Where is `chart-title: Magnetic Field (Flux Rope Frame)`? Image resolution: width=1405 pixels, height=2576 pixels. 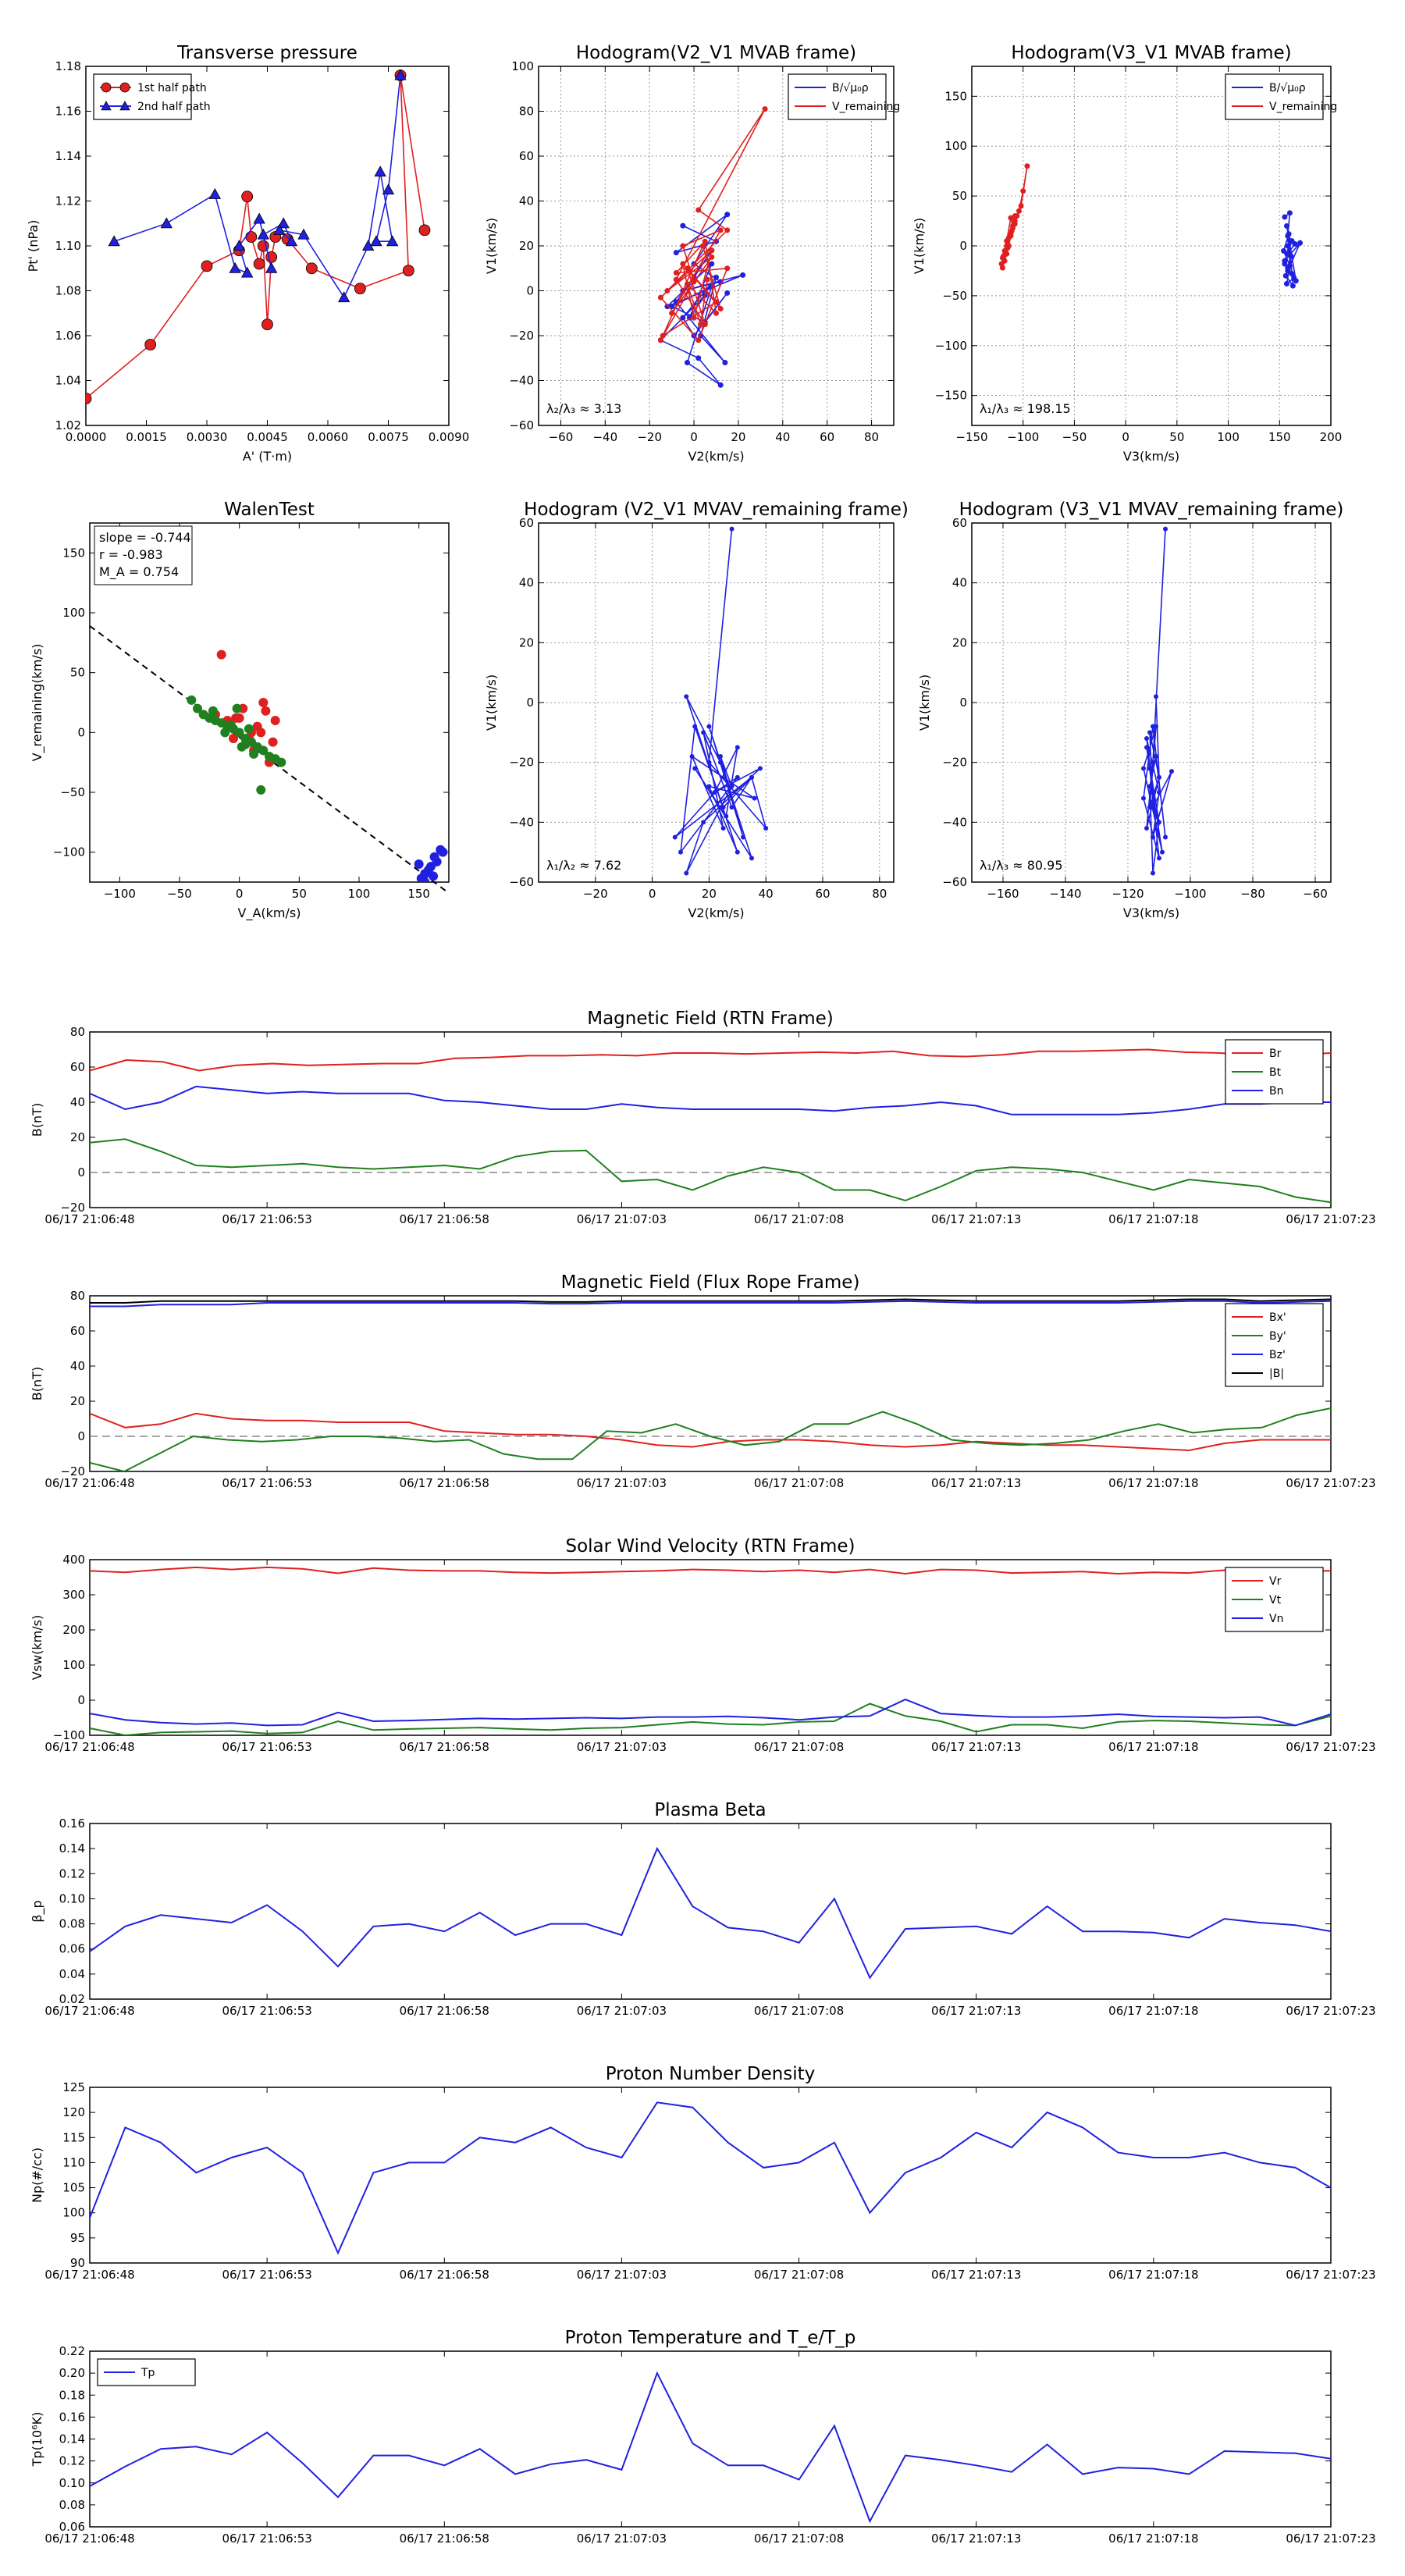
chart-title: Magnetic Field (Flux Rope Frame) is located at coordinates (711, 1282).